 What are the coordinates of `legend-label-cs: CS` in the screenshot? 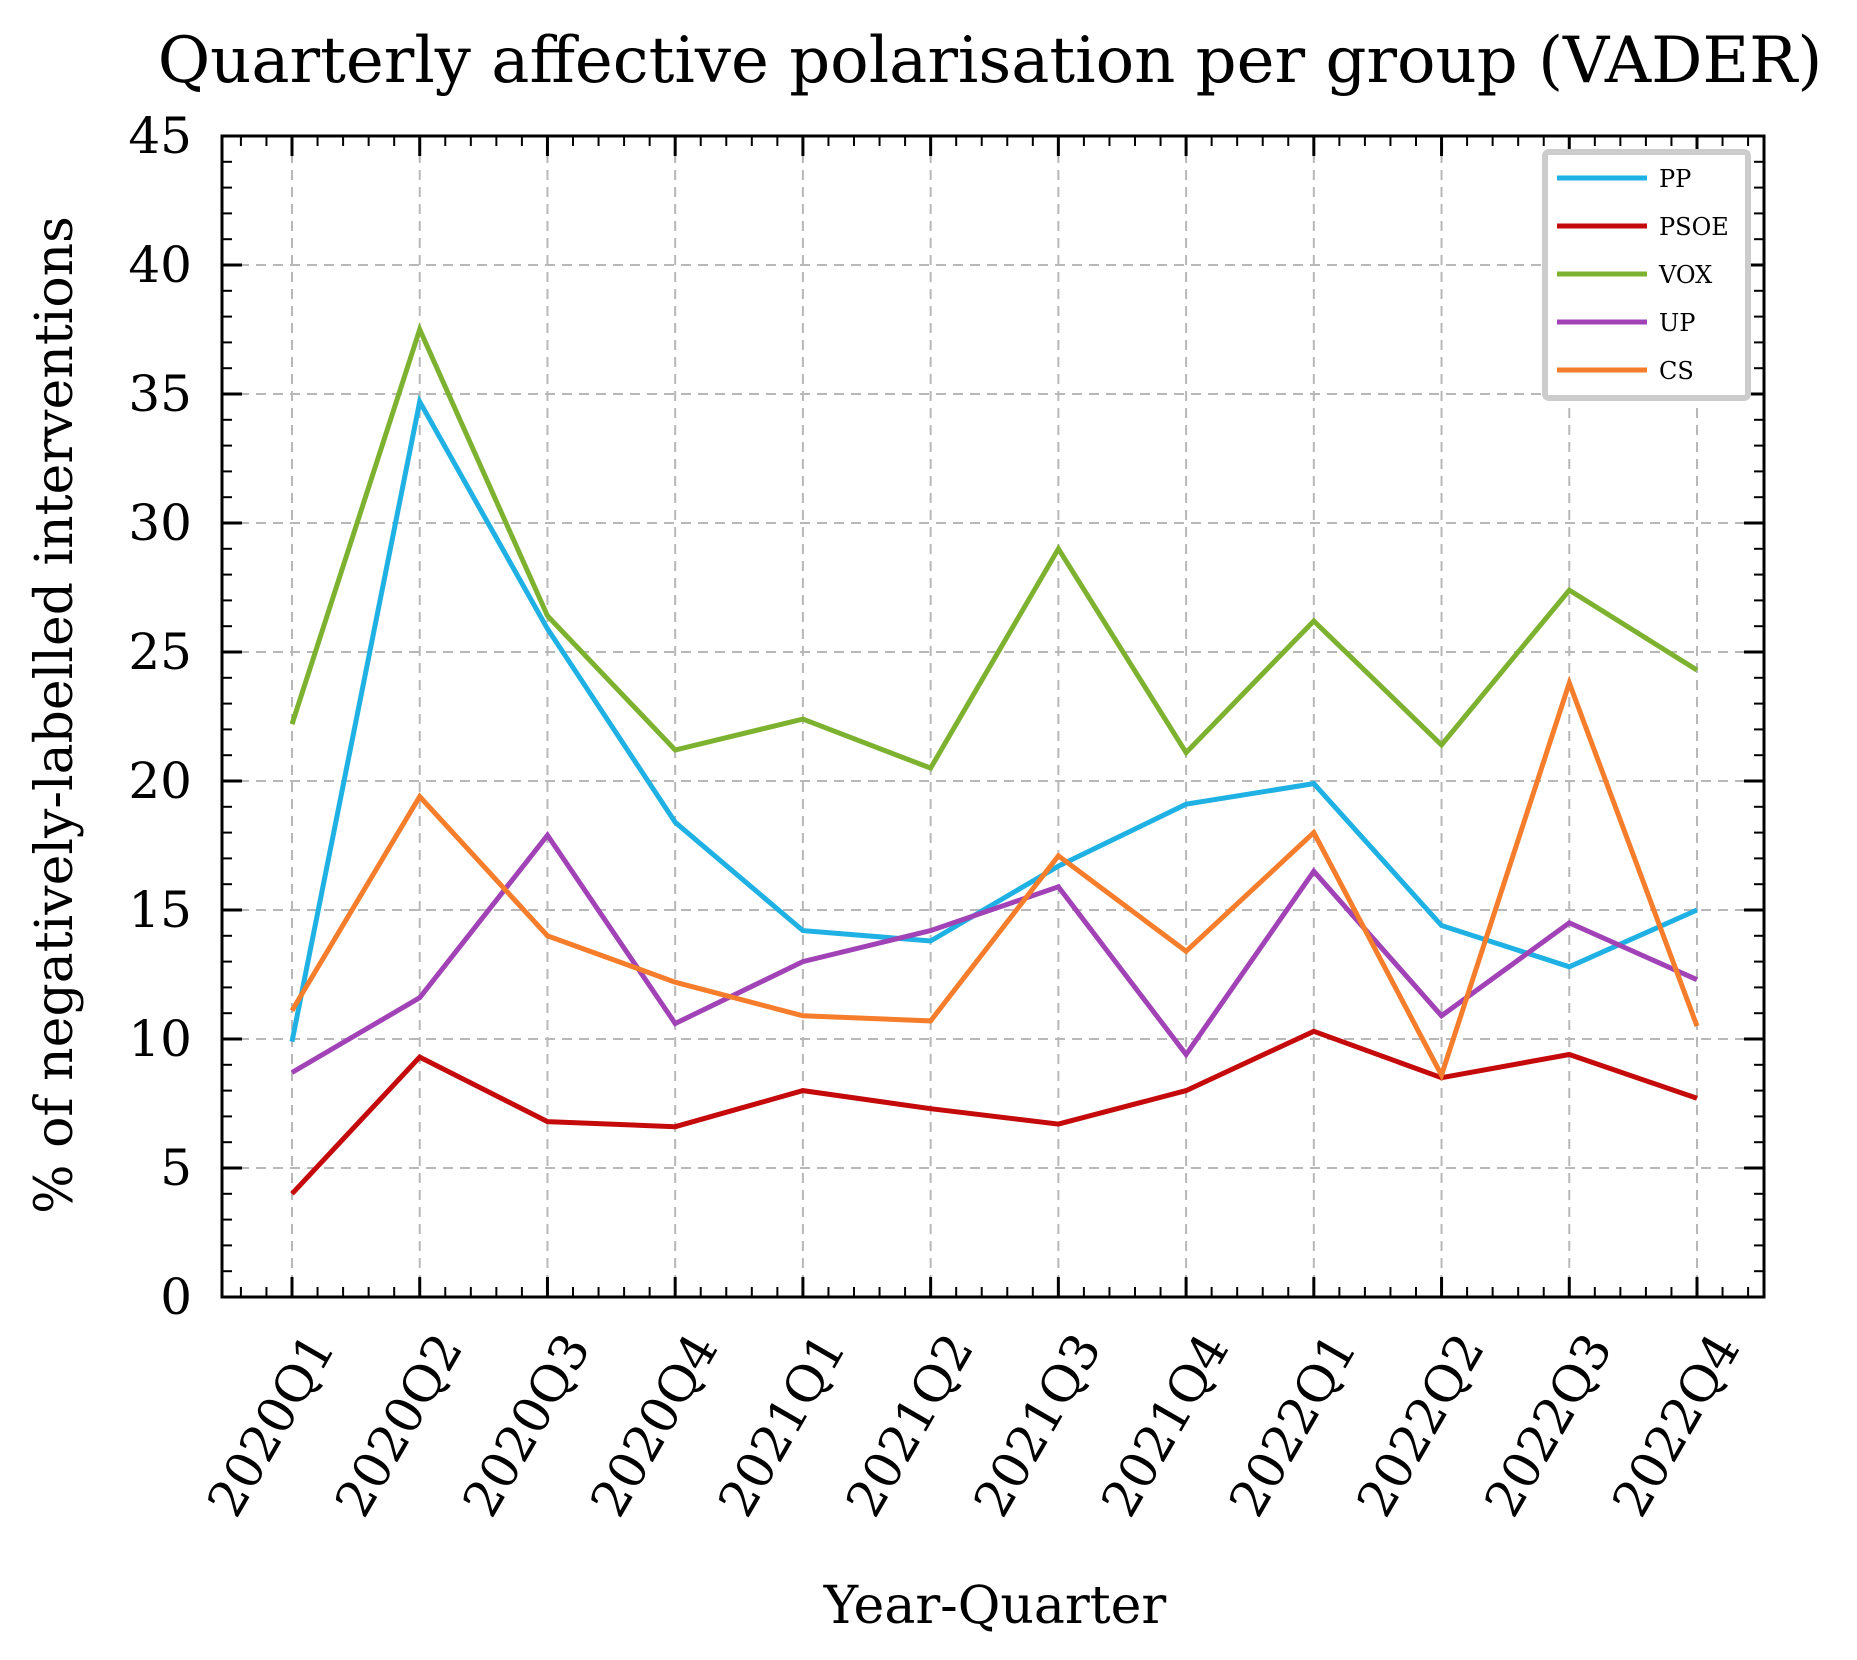 It's located at (1676, 371).